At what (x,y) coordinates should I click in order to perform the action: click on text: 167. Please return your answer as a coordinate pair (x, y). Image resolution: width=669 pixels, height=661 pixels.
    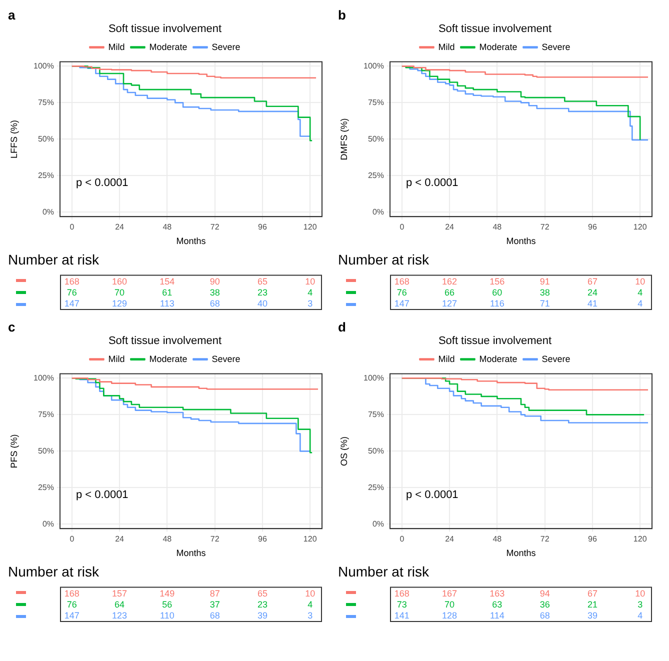
    Looking at the image, I should click on (450, 593).